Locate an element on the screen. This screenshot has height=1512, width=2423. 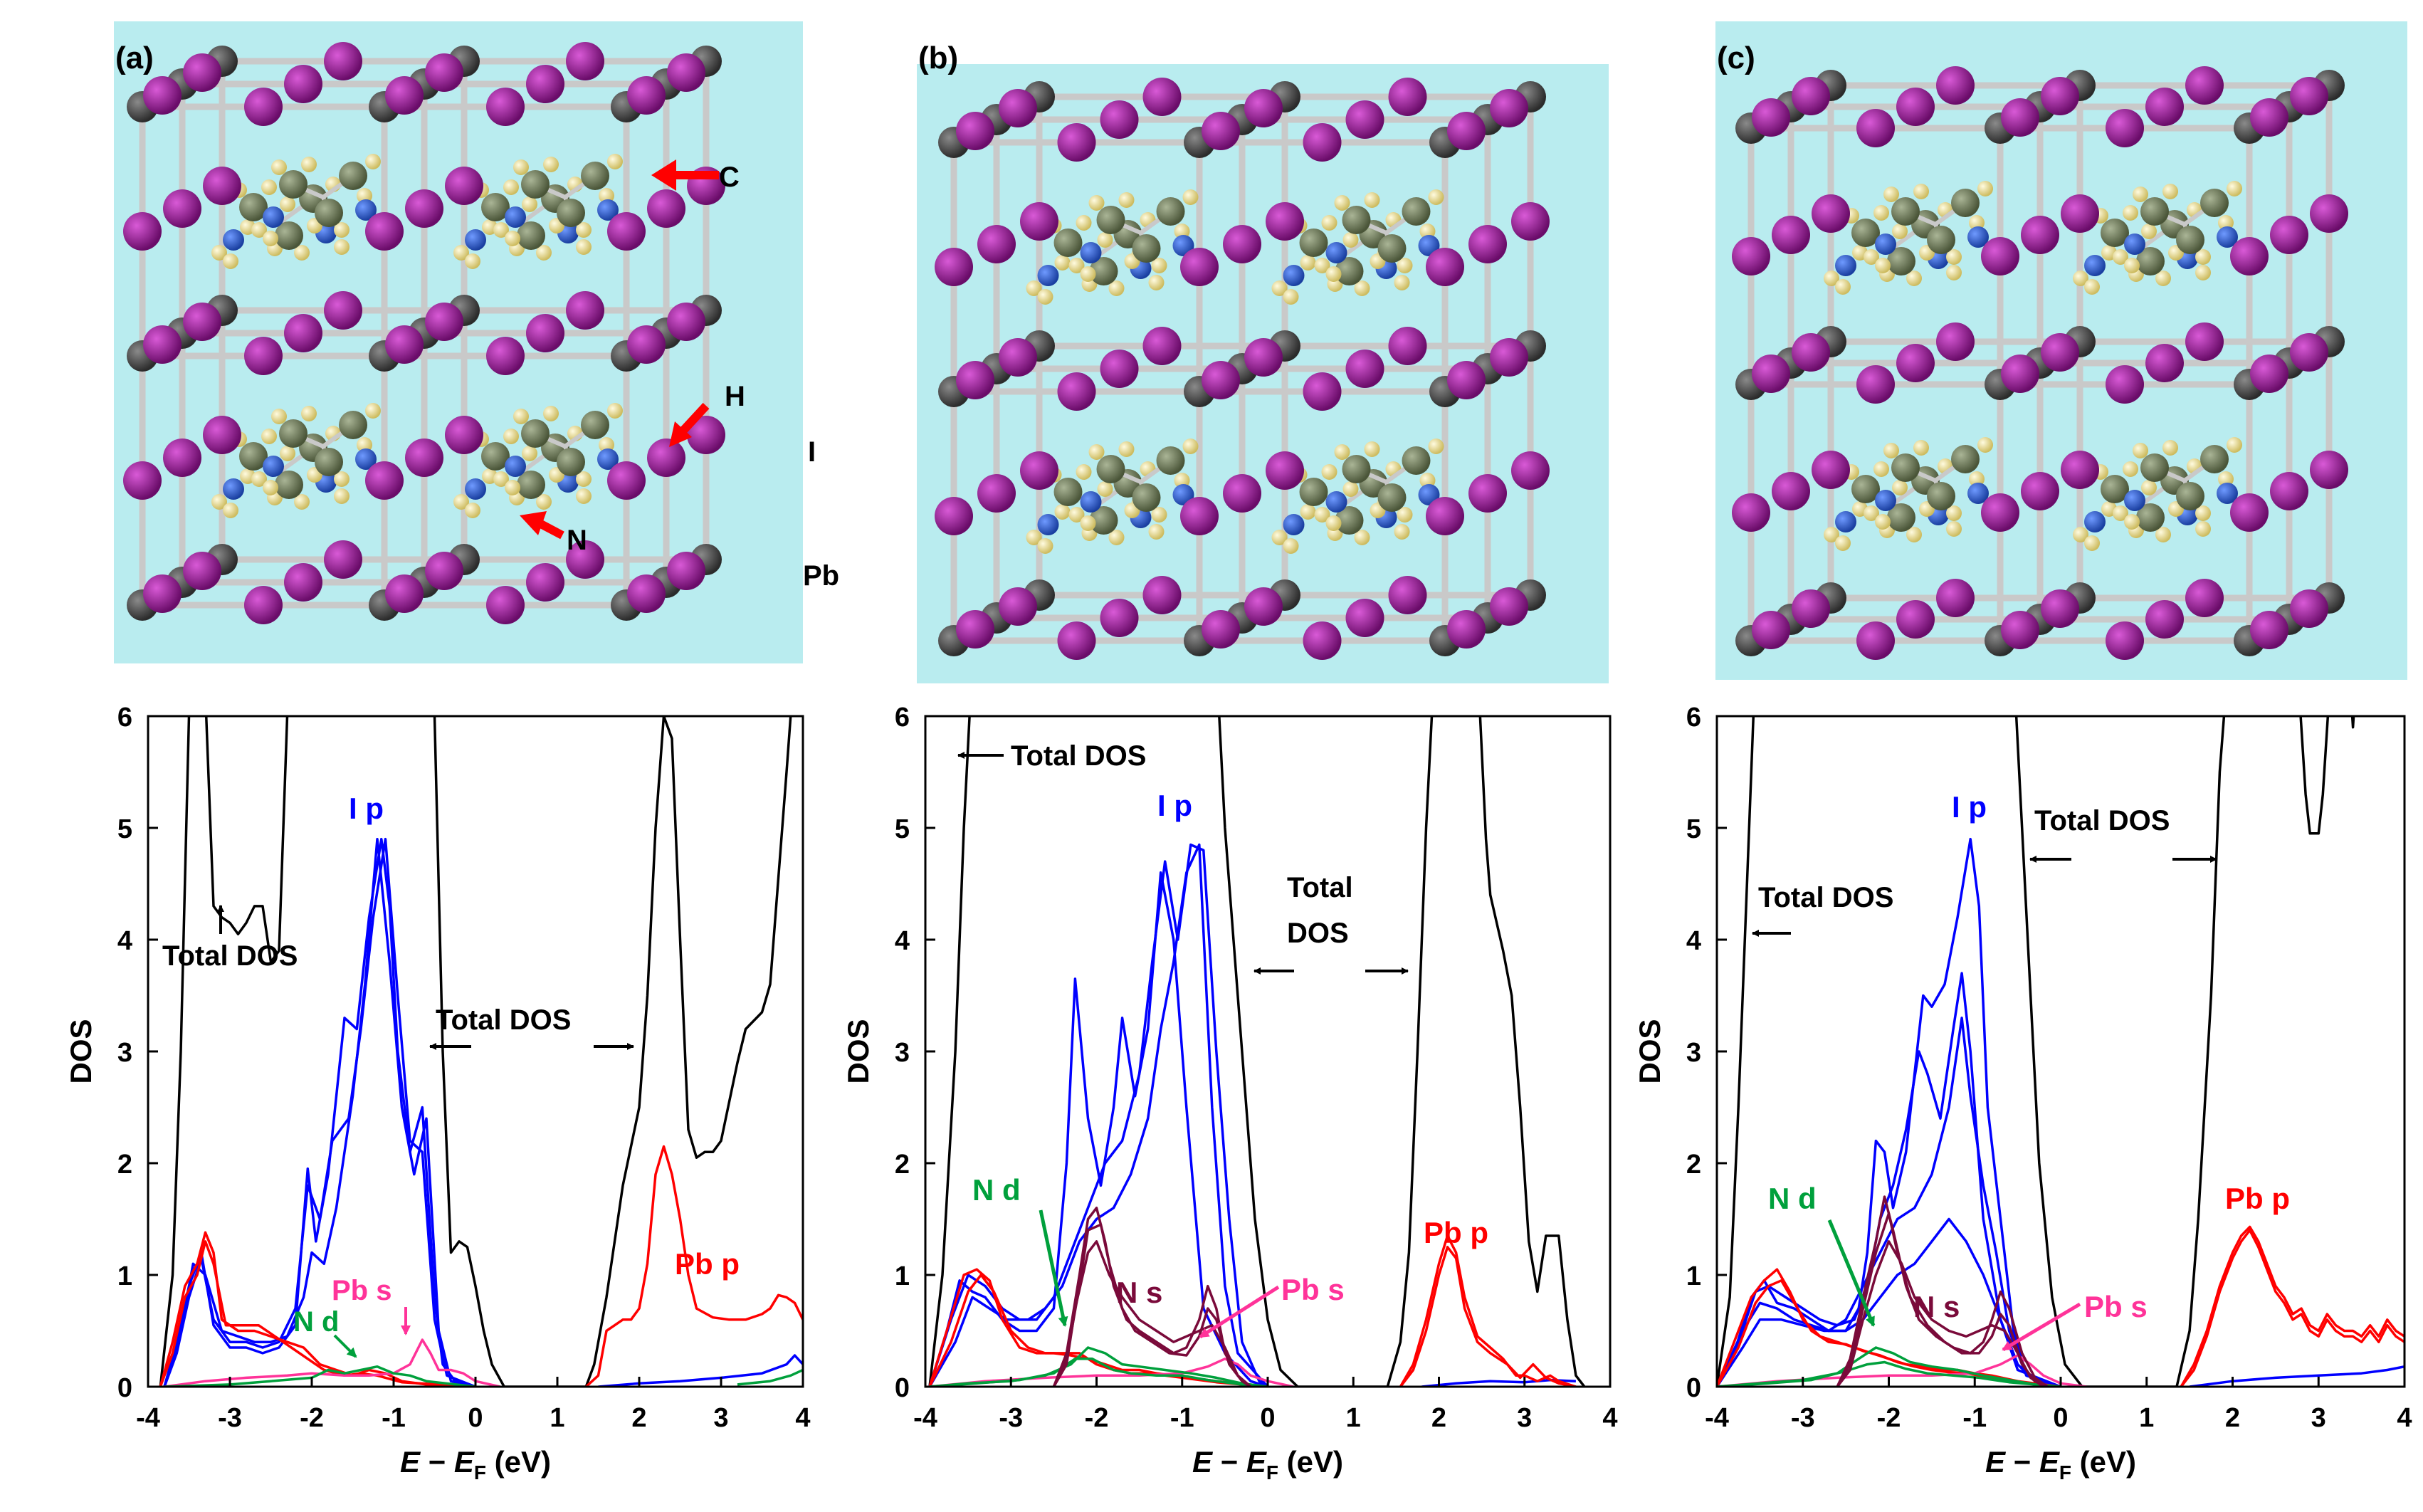
arrow-line is located at coordinates (1239, 1312).